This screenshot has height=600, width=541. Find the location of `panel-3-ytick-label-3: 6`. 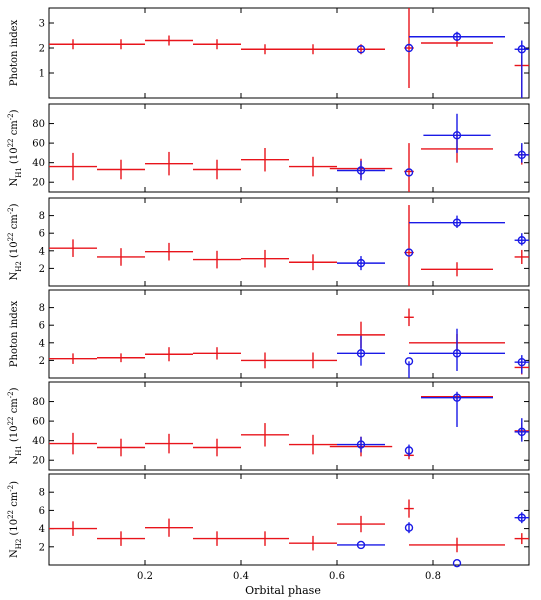

panel-3-ytick-label-3: 6 is located at coordinates (42, 234).